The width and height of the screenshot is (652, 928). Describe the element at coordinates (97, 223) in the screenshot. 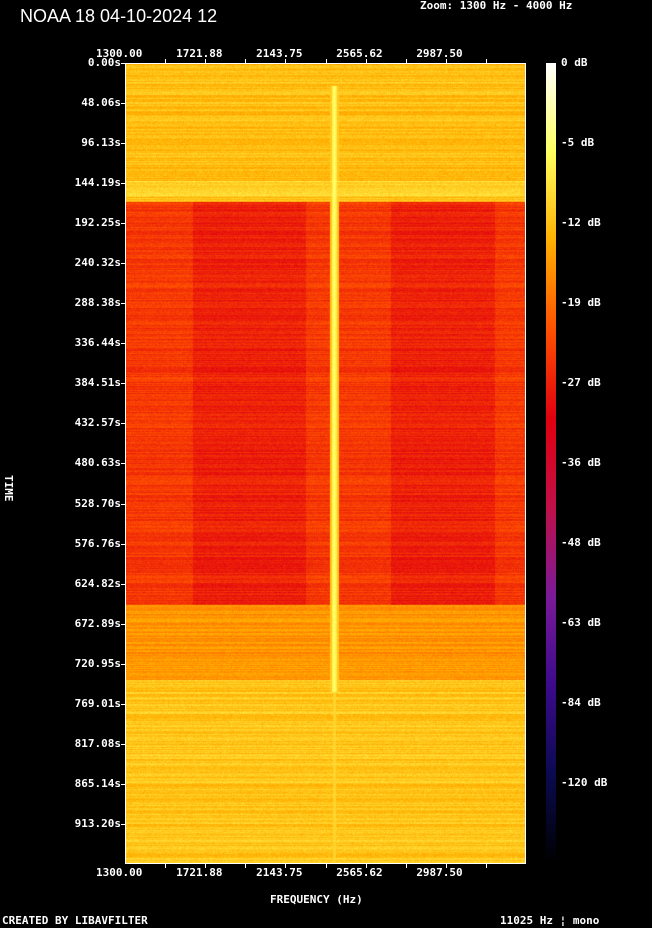

I see `y-tick-label: 192.25s` at that location.